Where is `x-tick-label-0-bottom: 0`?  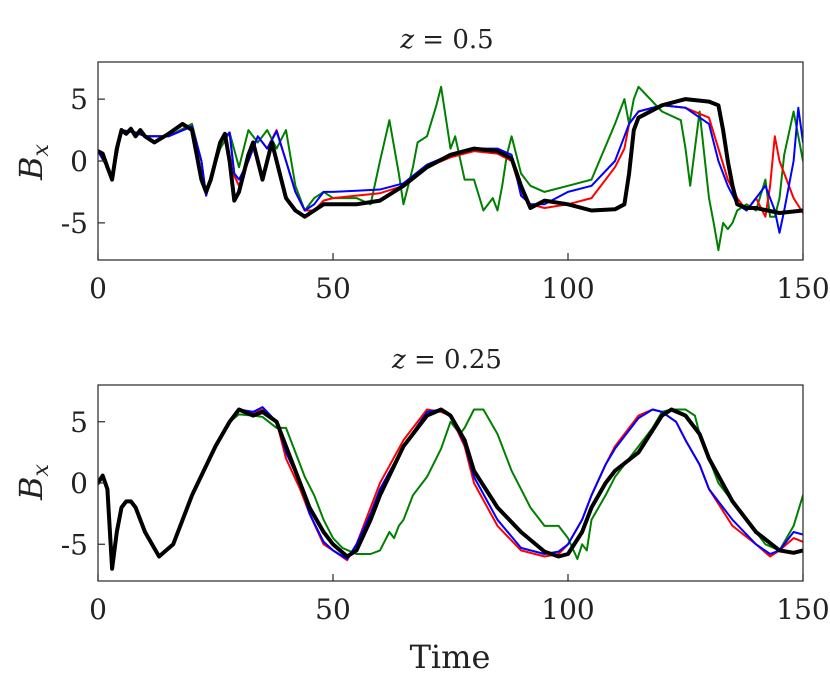 x-tick-label-0-bottom: 0 is located at coordinates (98, 609).